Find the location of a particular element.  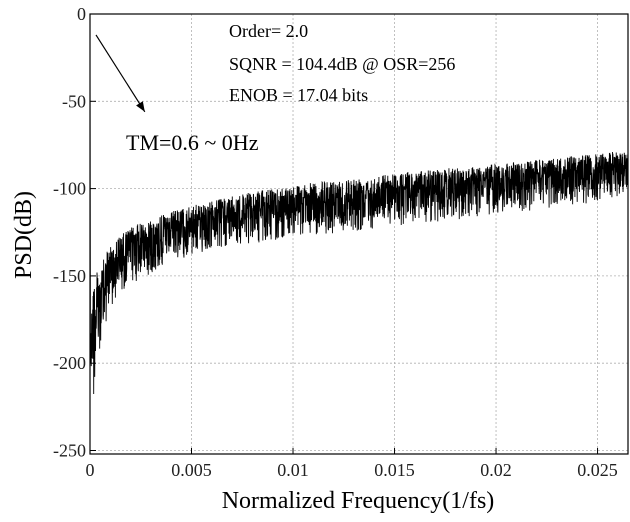

y-tick-label: -50 is located at coordinates (74, 101).